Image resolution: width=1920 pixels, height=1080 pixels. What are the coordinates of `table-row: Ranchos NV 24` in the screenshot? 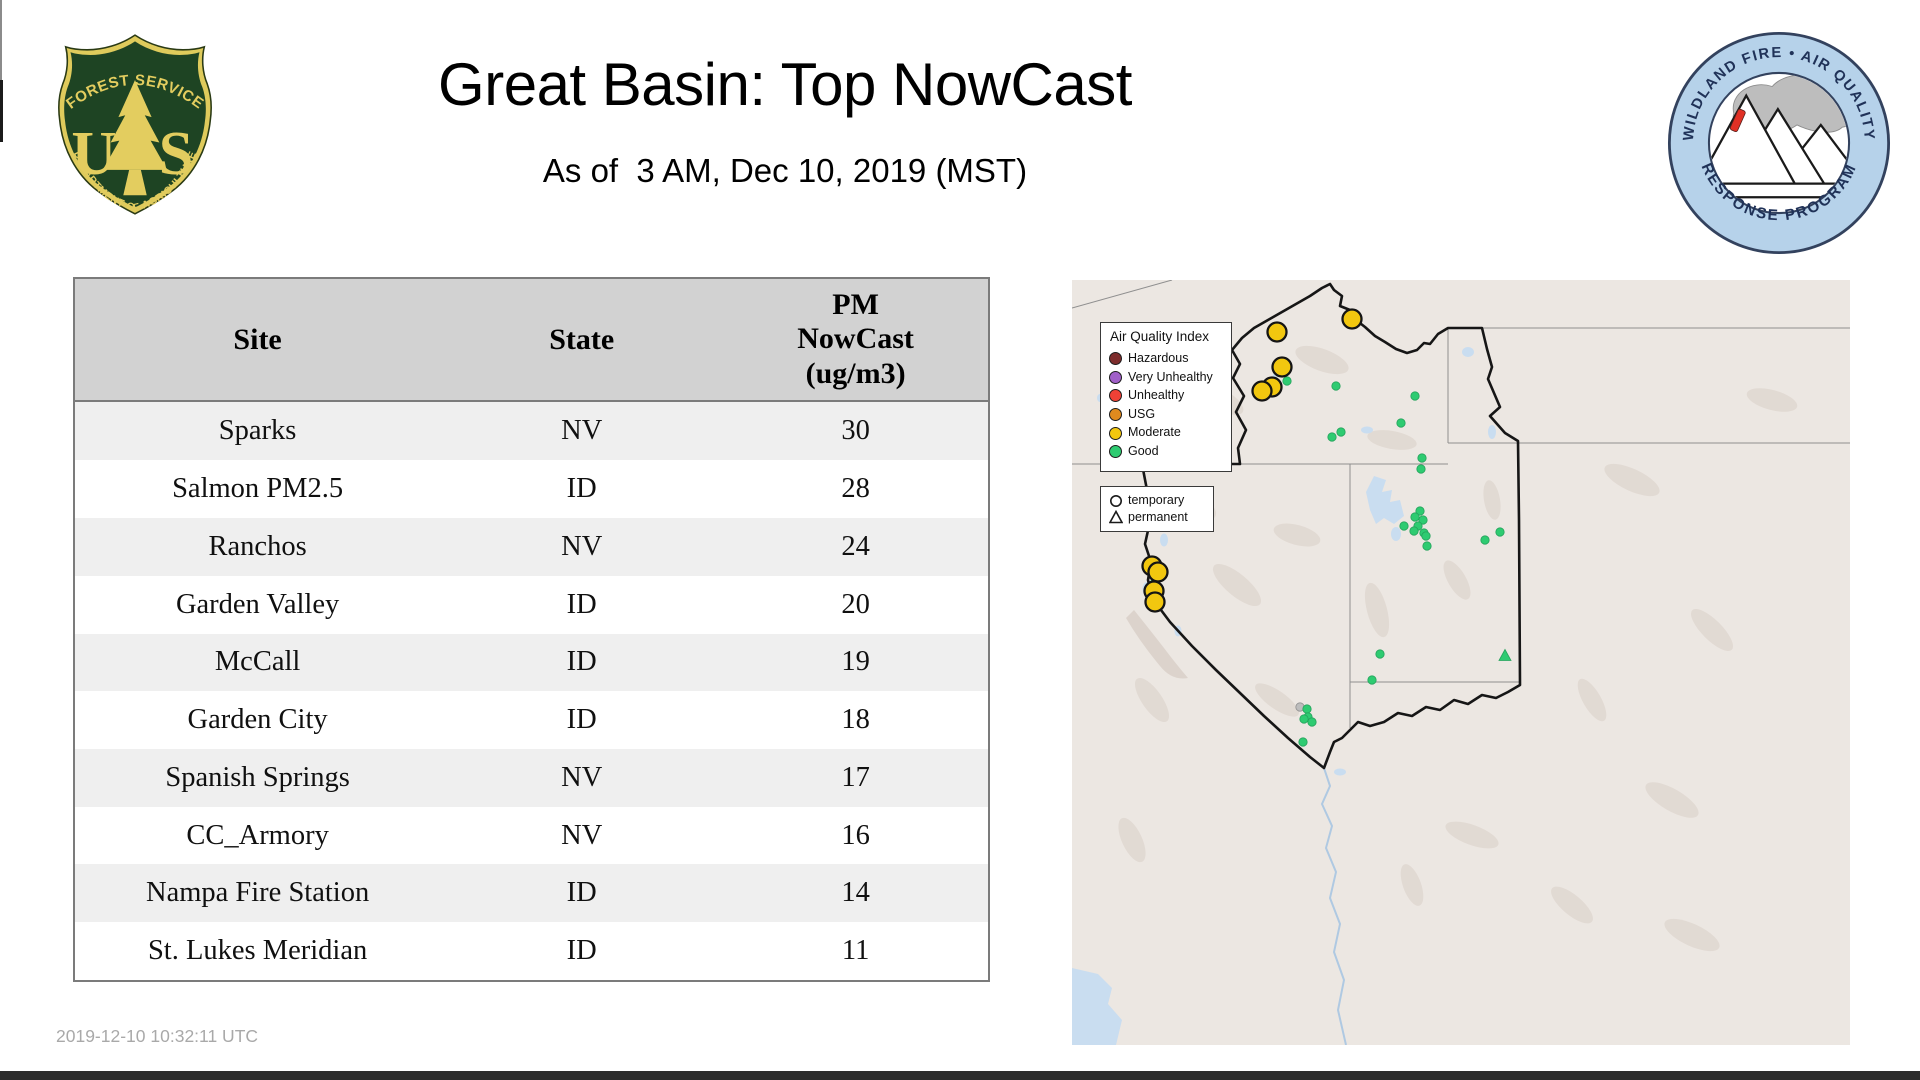 It's located at (531, 547).